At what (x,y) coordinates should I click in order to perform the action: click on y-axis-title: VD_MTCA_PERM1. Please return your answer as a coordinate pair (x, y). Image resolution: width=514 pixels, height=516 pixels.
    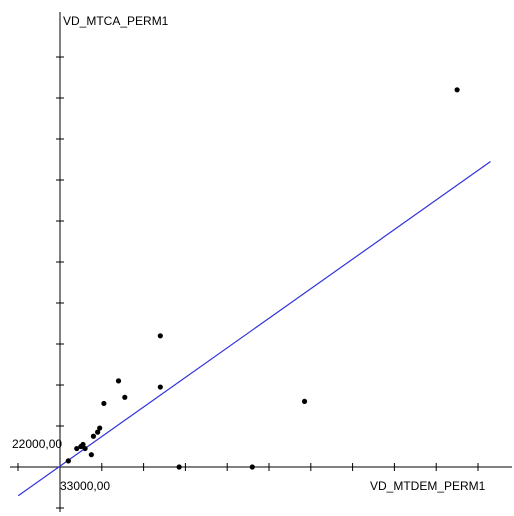
    Looking at the image, I should click on (116, 21).